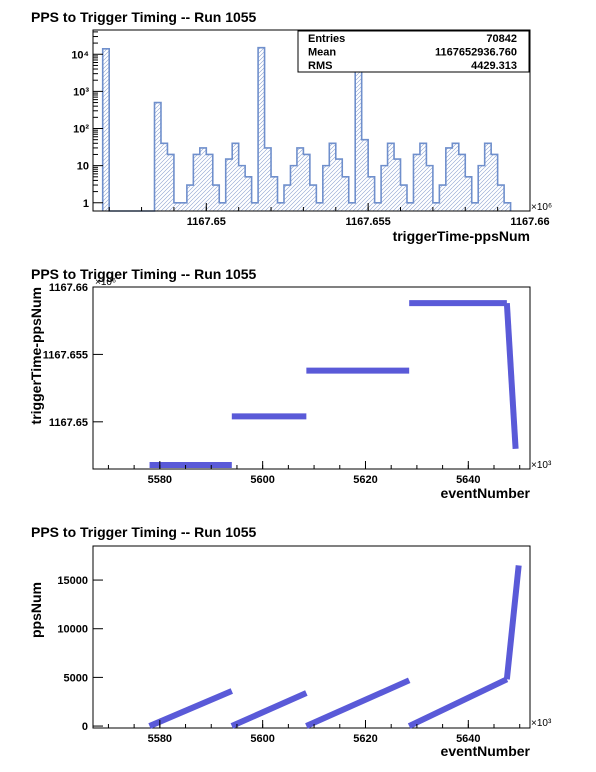  What do you see at coordinates (486, 751) in the screenshot?
I see `x-axis-label: eventNumber` at bounding box center [486, 751].